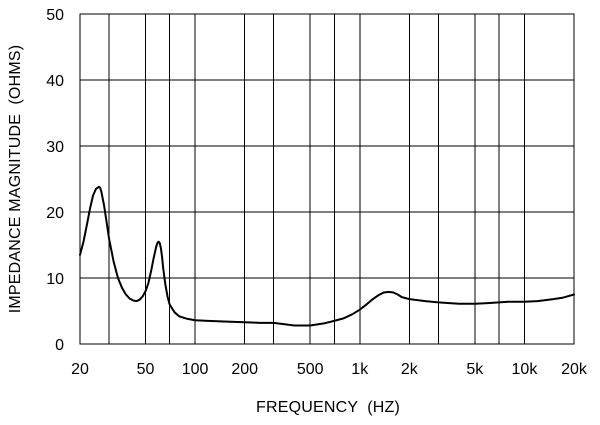 The width and height of the screenshot is (600, 425). I want to click on x-tick-label: 20k, so click(574, 369).